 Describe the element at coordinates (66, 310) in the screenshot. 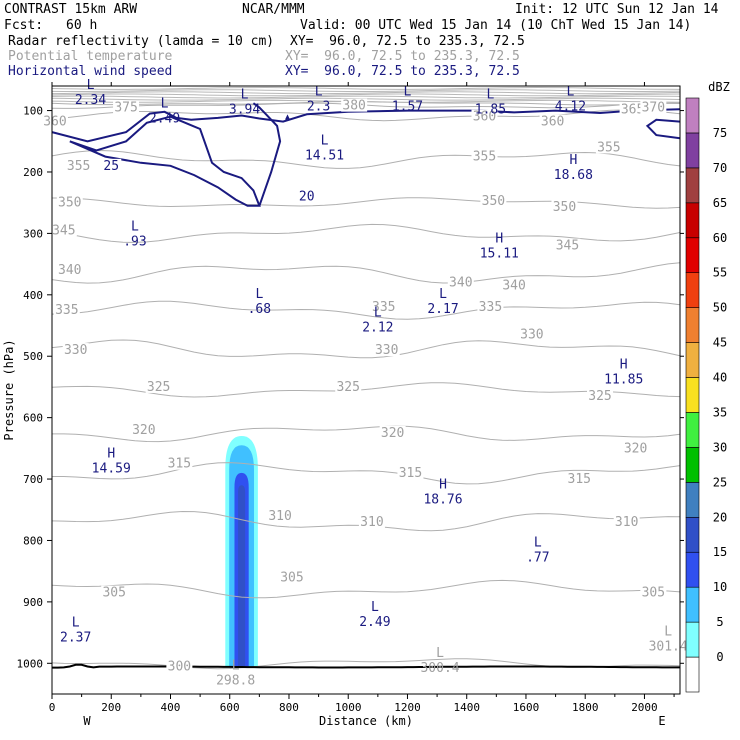

I see `theta-label-18: 335` at that location.